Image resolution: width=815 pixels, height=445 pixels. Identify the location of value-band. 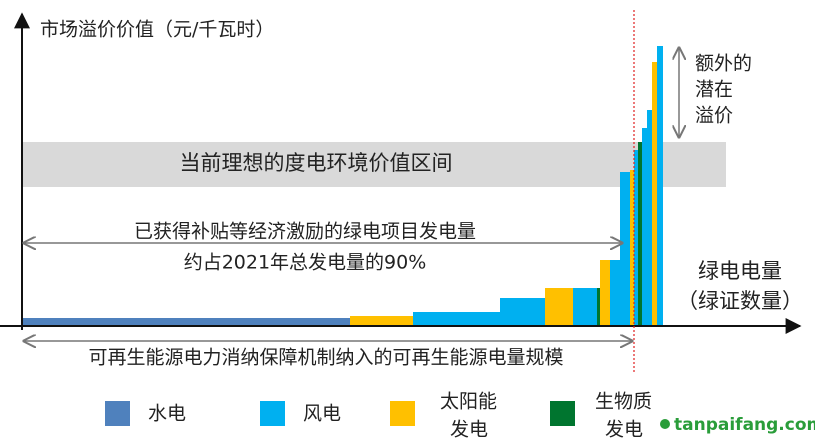
(374, 164).